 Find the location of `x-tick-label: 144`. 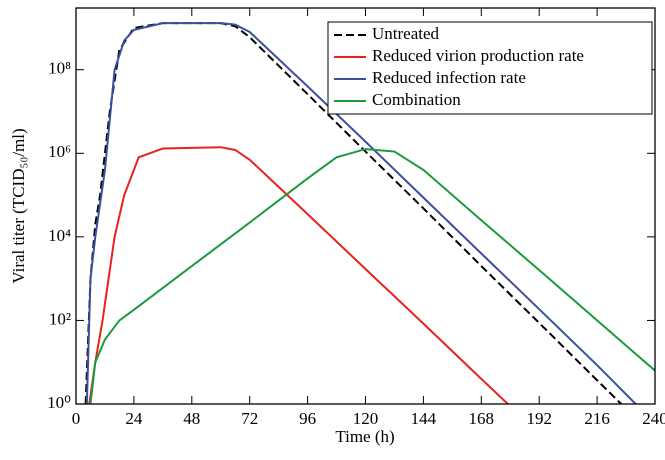

x-tick-label: 144 is located at coordinates (424, 418).